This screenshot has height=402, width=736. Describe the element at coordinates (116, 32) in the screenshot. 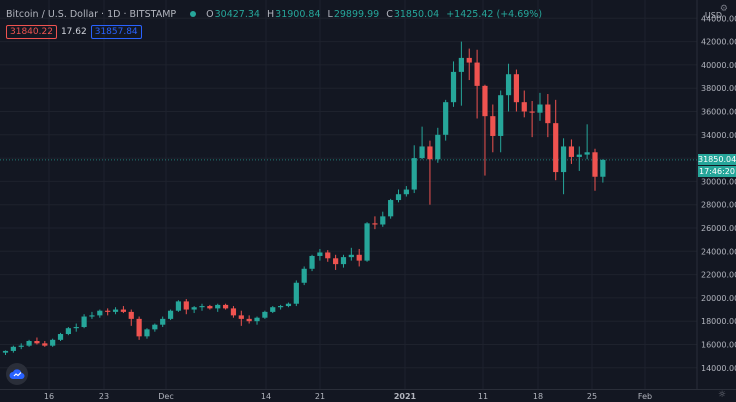

I see `ask-price: 31857.84` at that location.